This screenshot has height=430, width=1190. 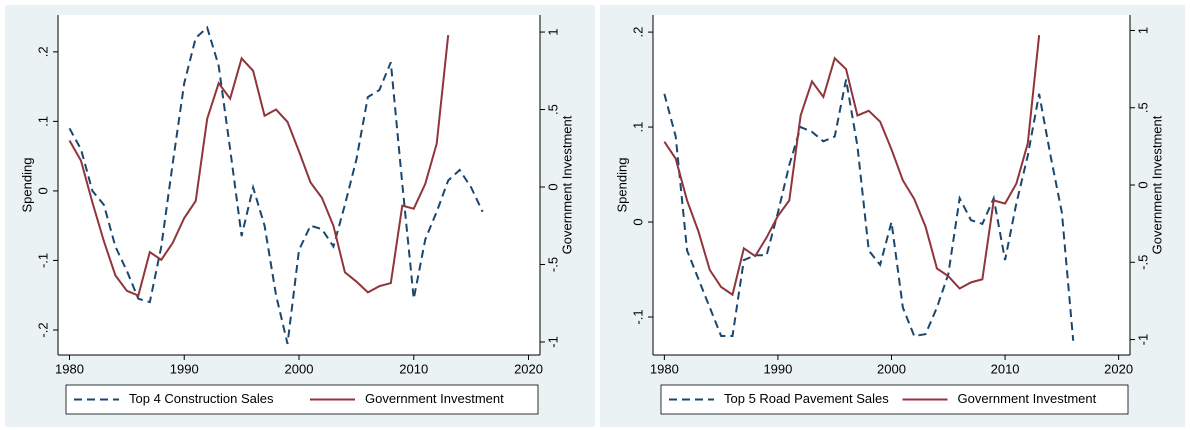 I want to click on legend-label: Top 5 Road Pavement Sales, so click(x=806, y=398).